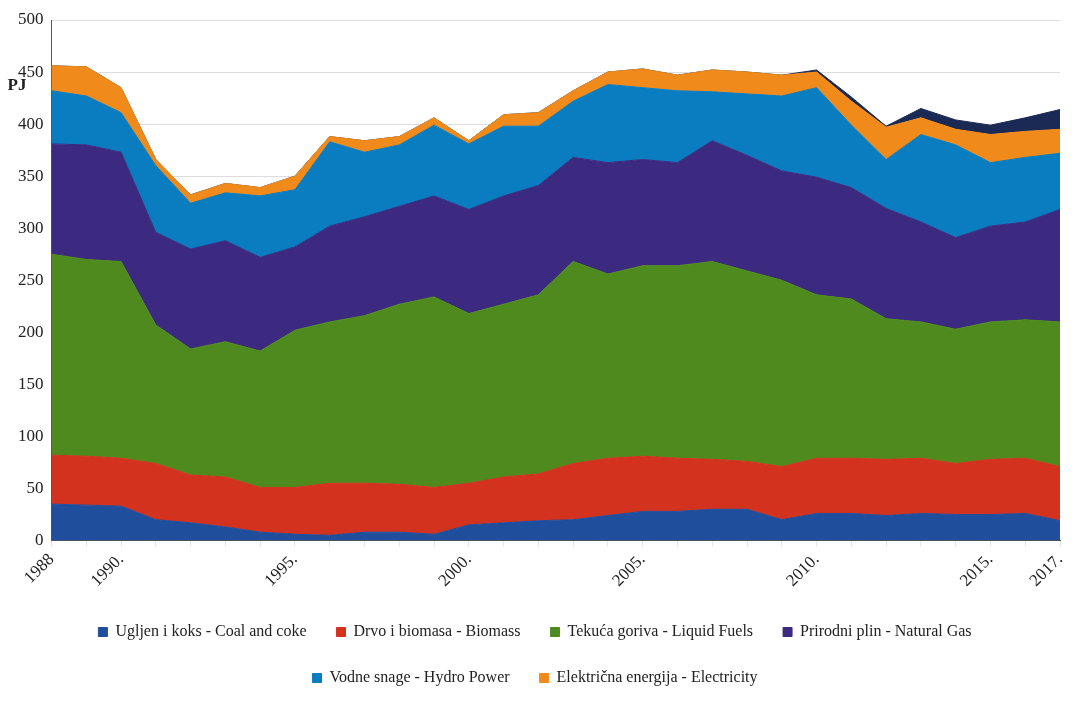  What do you see at coordinates (31, 435) in the screenshot?
I see `y-tick-label: 100` at bounding box center [31, 435].